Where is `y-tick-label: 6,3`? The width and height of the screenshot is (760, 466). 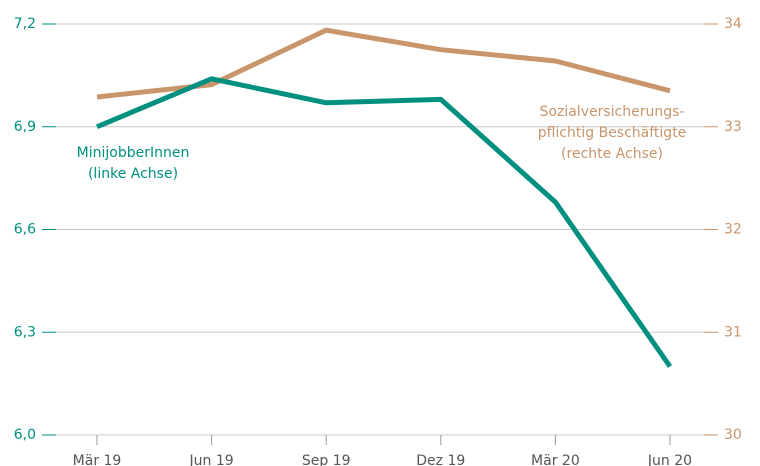 y-tick-label: 6,3 is located at coordinates (25, 332).